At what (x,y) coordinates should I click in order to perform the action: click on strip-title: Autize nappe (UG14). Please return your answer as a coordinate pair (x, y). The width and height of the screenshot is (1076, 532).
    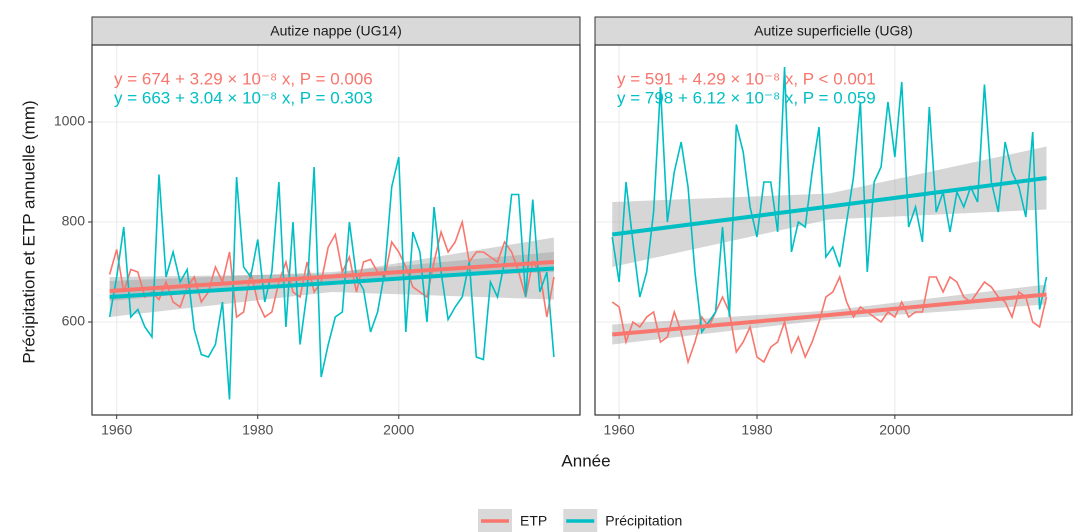
    Looking at the image, I should click on (336, 31).